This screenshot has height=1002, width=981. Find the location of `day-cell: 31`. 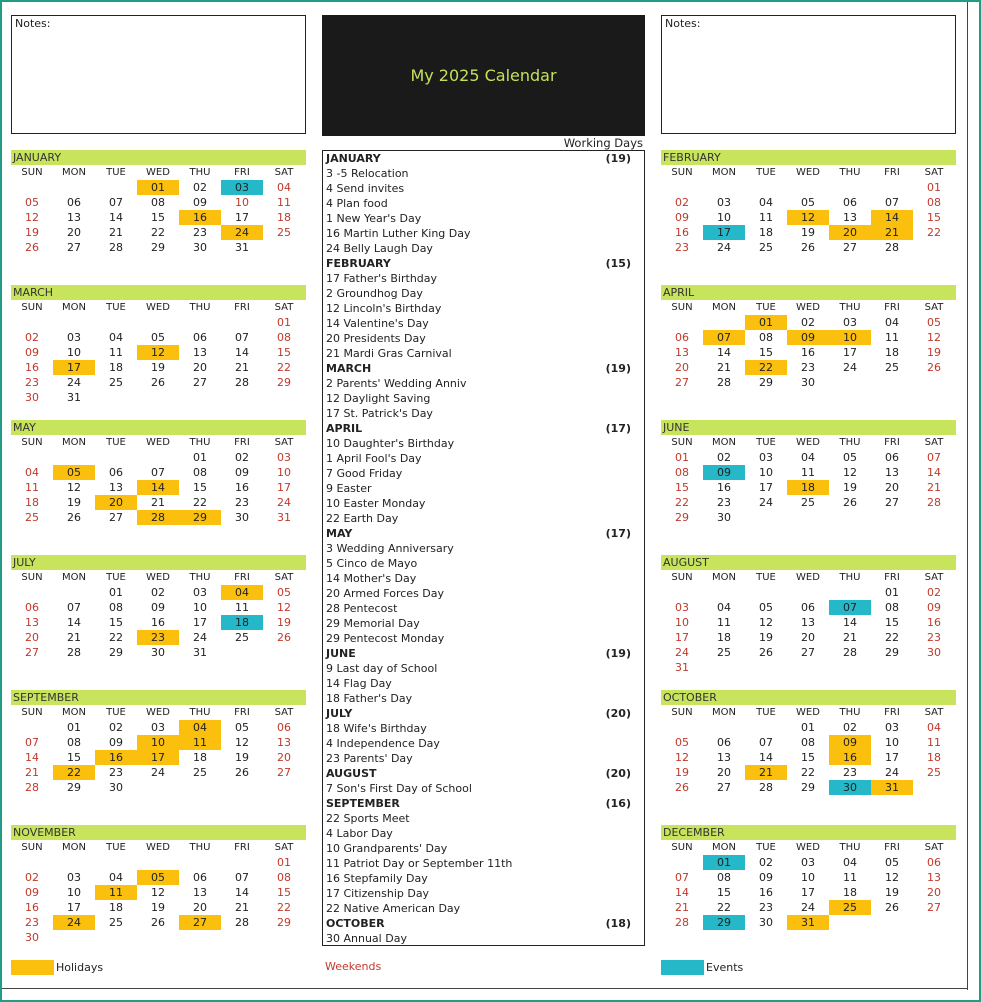

day-cell: 31 is located at coordinates (284, 517).